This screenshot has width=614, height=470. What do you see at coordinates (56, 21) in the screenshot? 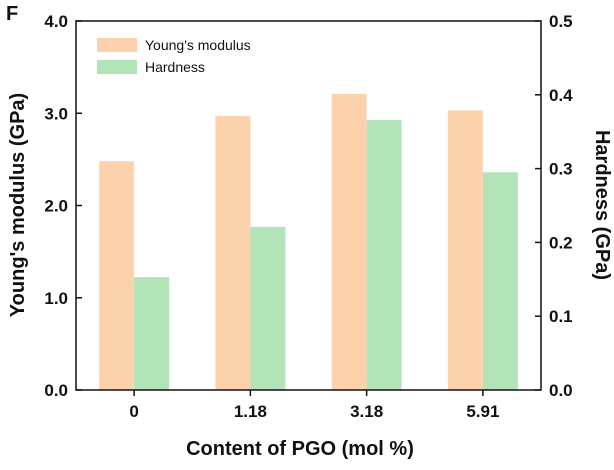
I see `y-left-tick-label: 4.0` at bounding box center [56, 21].